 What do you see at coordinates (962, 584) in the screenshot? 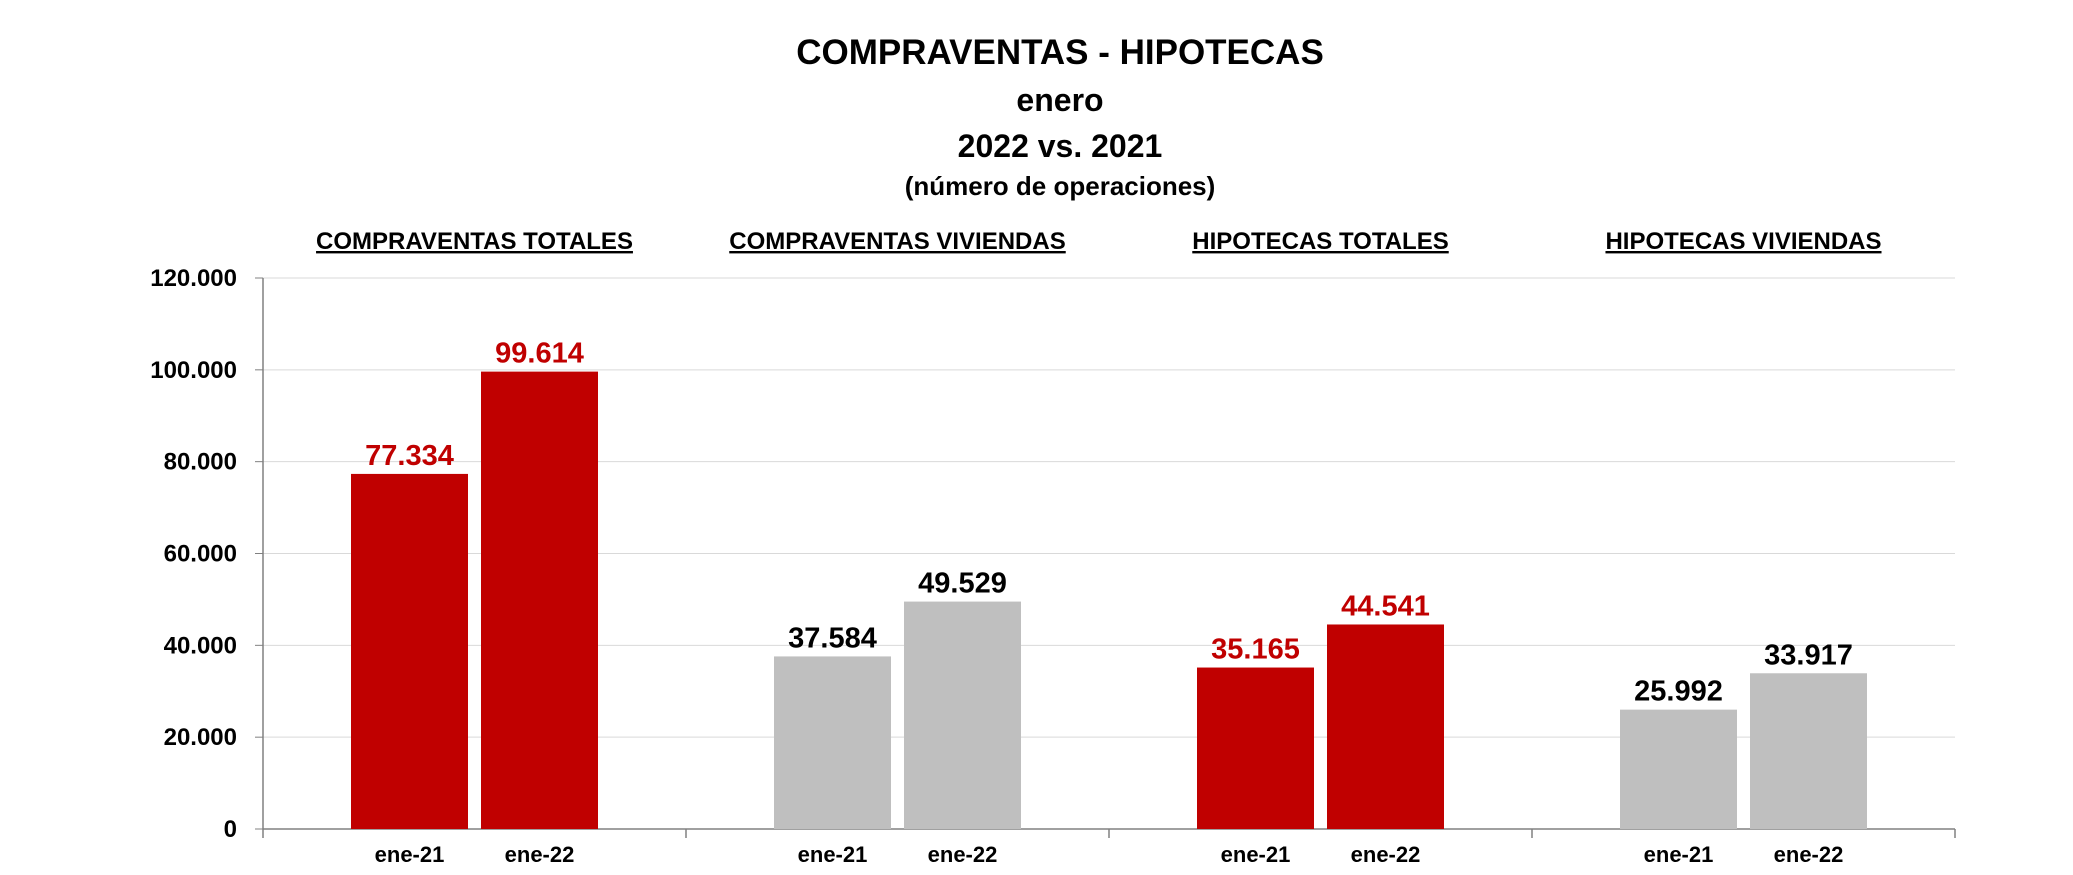
I see `data-label: 49.529` at bounding box center [962, 584].